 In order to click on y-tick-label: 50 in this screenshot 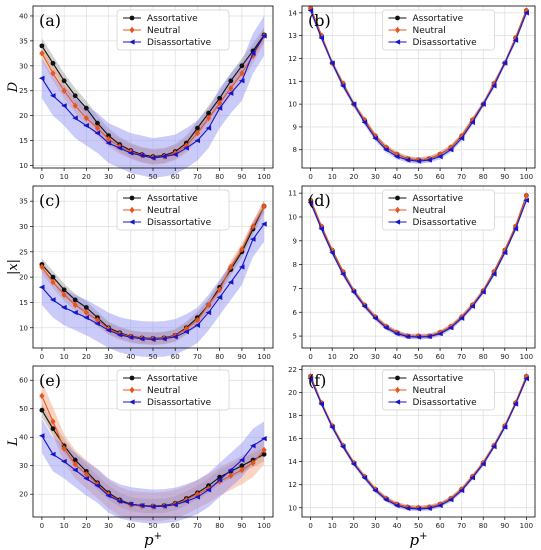, I will do `click(23, 409)`.